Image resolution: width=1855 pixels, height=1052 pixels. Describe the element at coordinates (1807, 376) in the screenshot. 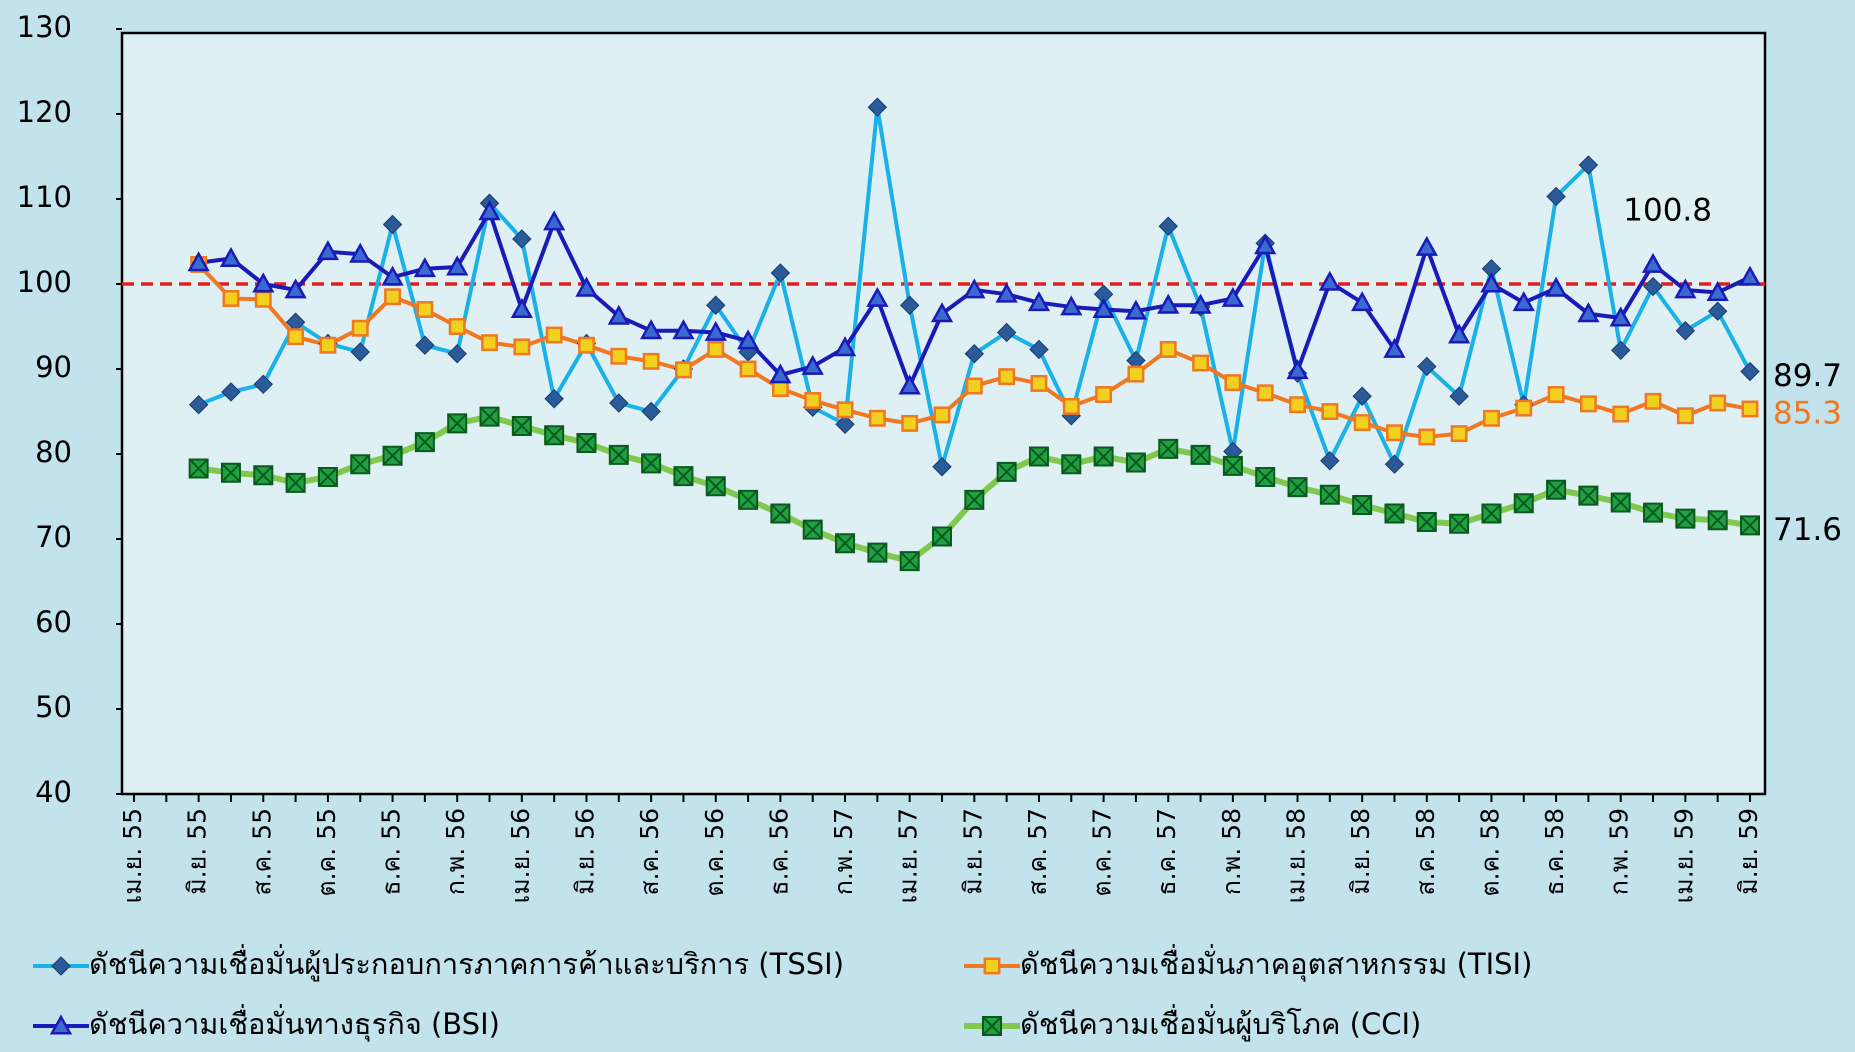

I see `data-label: 89.7` at that location.